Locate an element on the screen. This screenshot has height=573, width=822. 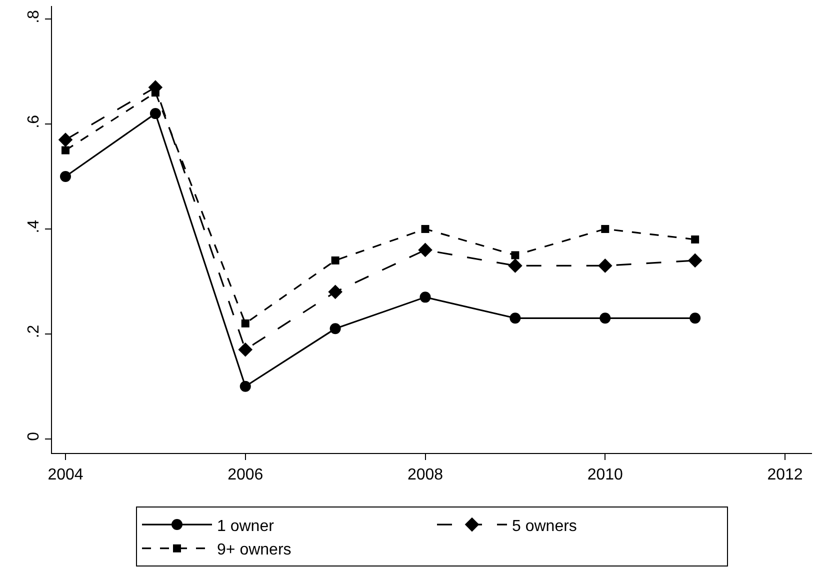
x-tick-label: 2006 is located at coordinates (246, 475).